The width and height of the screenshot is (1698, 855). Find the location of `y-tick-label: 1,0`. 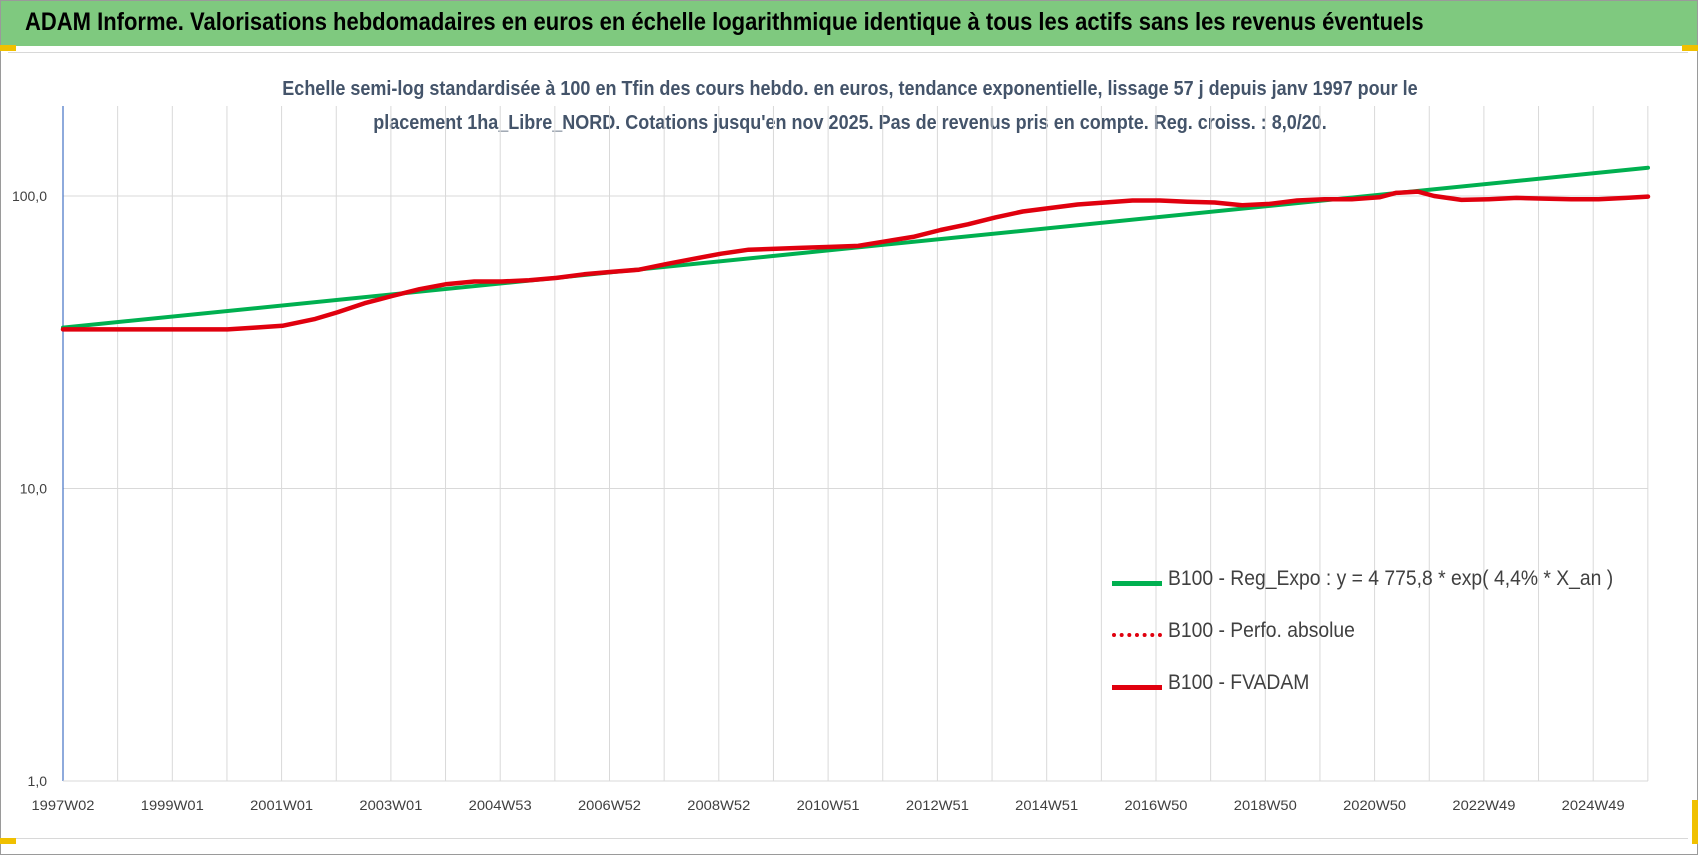

y-tick-label: 1,0 is located at coordinates (38, 781).